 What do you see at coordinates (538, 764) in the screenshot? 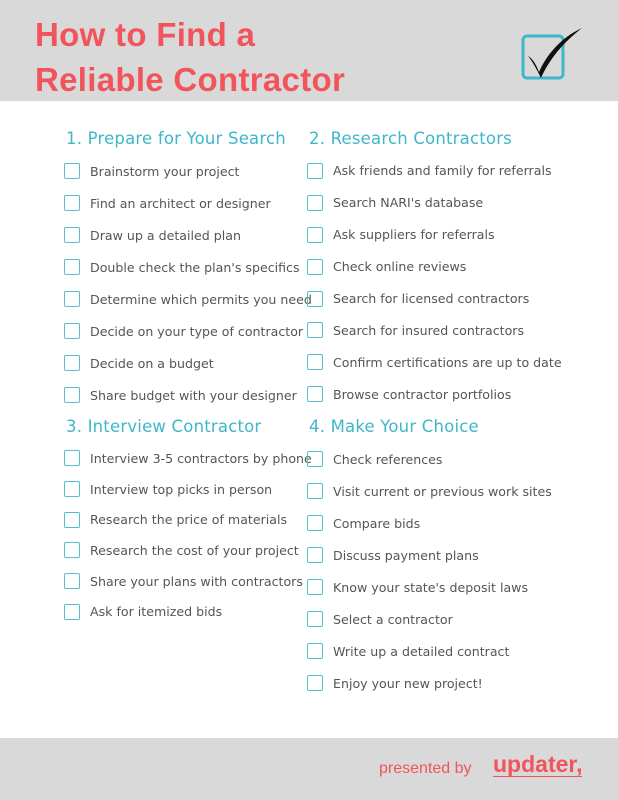
I see `updater-logo: updater,` at bounding box center [538, 764].